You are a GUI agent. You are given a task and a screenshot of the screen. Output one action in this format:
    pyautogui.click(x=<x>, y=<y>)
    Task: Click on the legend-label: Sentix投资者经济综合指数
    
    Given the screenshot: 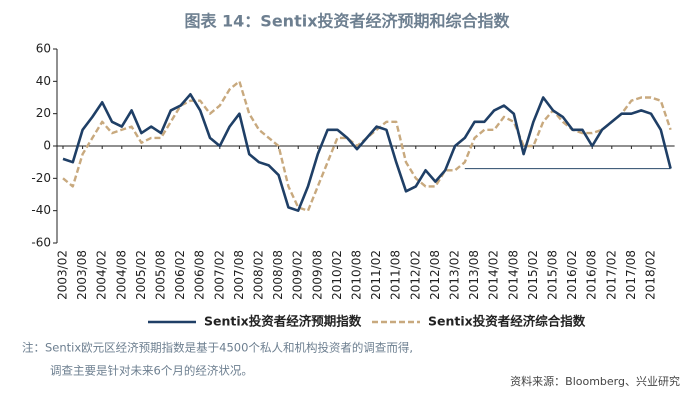 What is the action you would take?
    pyautogui.click(x=507, y=321)
    